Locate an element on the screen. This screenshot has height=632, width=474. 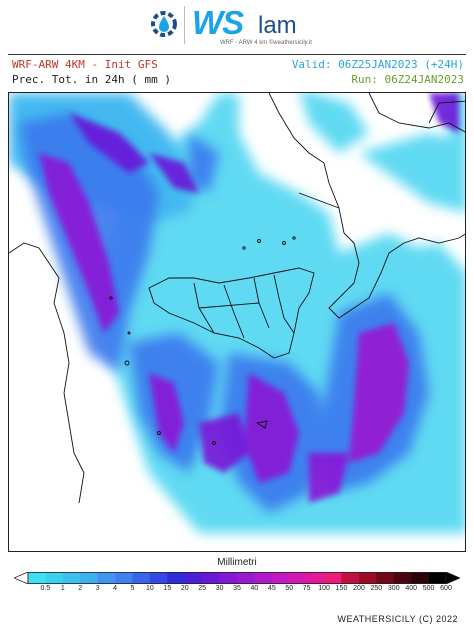
colorbar-tick-label: 75 is located at coordinates (306, 588).